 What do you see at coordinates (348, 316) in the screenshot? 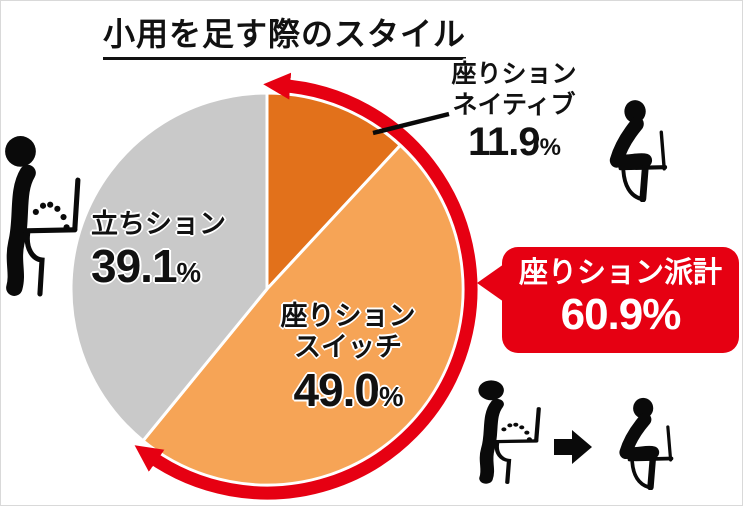
I see `slice-label-switch-text1: 座りション` at bounding box center [348, 316].